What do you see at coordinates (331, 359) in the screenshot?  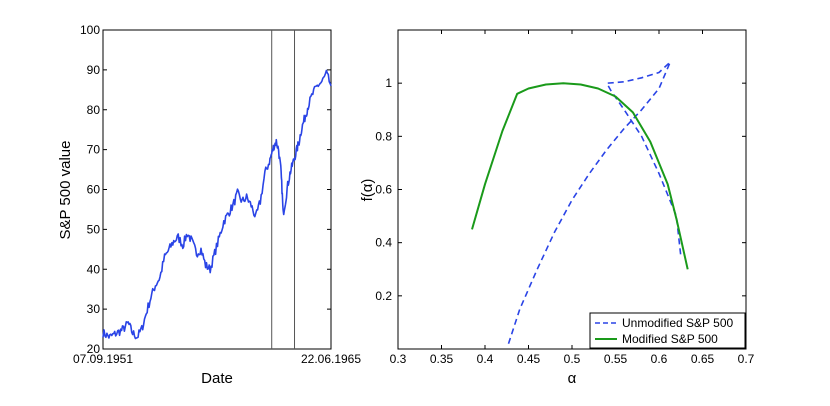 I see `left-x-tick-end: 22.06.1965` at bounding box center [331, 359].